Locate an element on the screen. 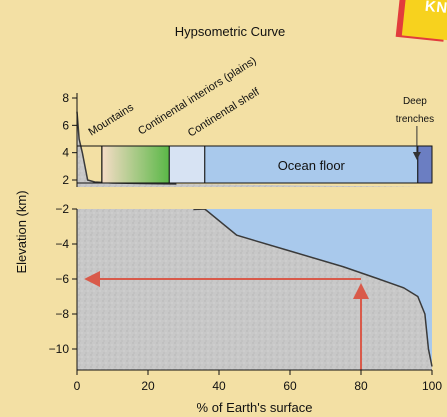 The height and width of the screenshot is (417, 447). band-label-0: Mountains is located at coordinates (111, 119).